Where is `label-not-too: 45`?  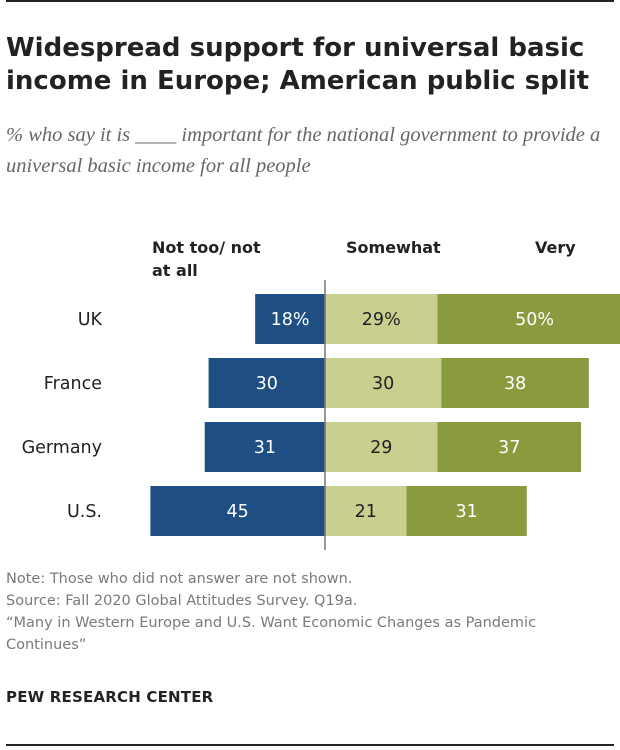
label-not-too: 45 is located at coordinates (238, 512).